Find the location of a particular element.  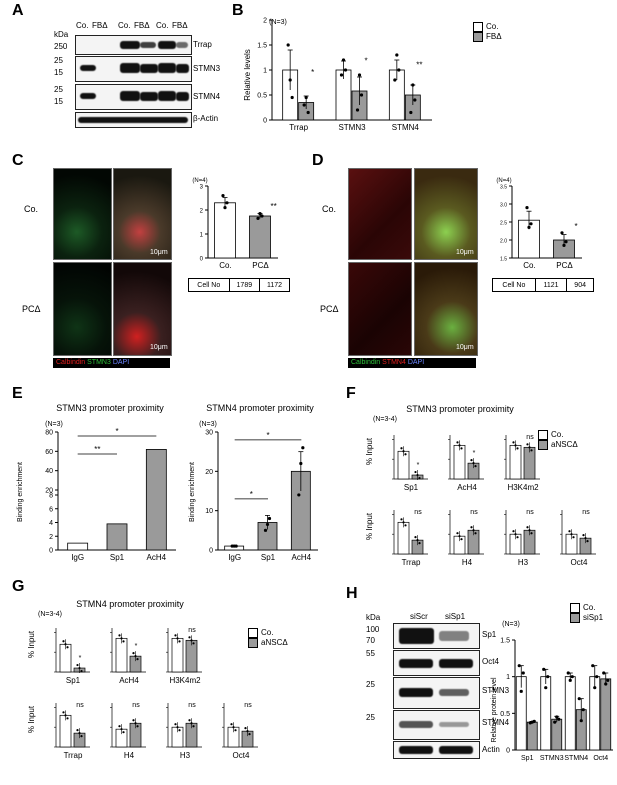

subplot-label: Oct4 is located at coordinates (241, 755).